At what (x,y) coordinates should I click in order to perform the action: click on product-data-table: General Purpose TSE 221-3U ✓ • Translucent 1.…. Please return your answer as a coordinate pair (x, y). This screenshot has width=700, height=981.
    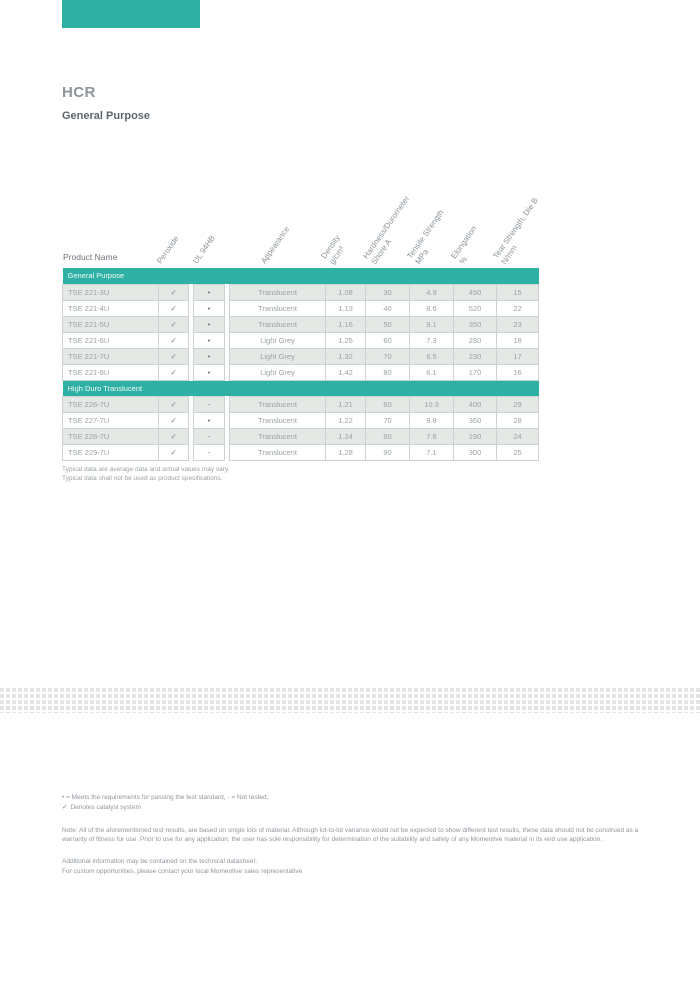
    Looking at the image, I should click on (300, 364).